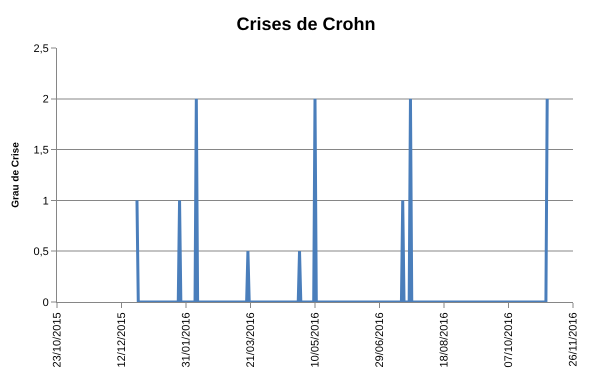 Image resolution: width=612 pixels, height=390 pixels. I want to click on x-tick-label: 18/08/2016, so click(444, 340).